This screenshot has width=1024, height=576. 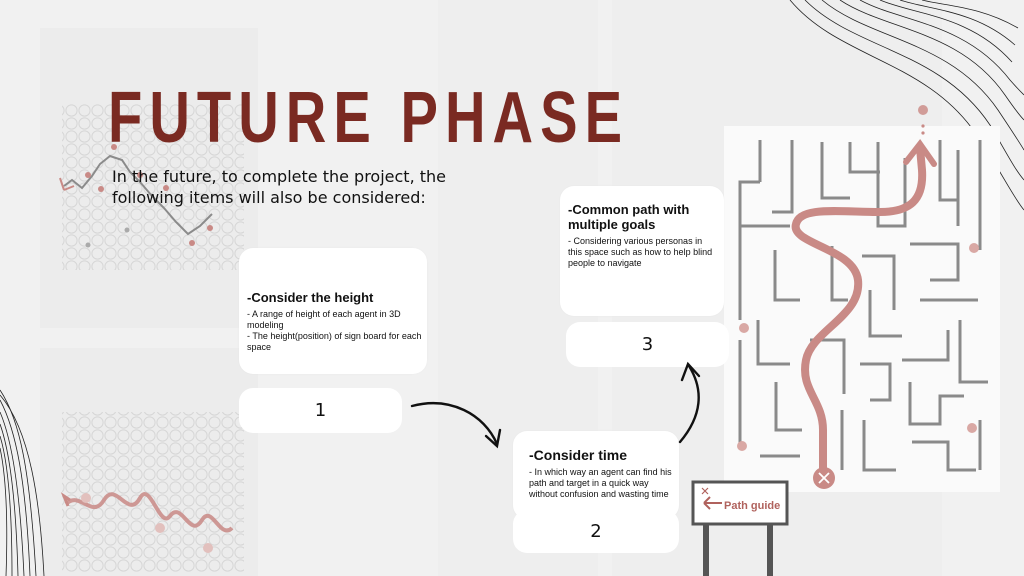 I want to click on card-title: -Consider the height, so click(x=310, y=297).